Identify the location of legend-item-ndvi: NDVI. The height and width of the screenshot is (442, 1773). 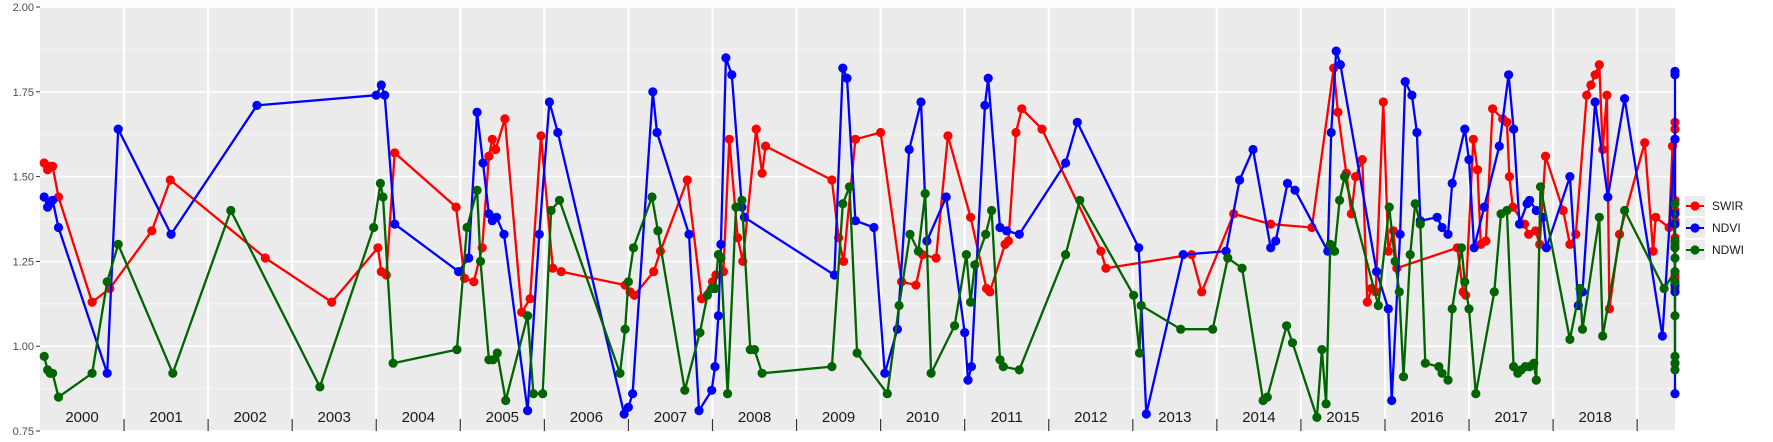
(1713, 228).